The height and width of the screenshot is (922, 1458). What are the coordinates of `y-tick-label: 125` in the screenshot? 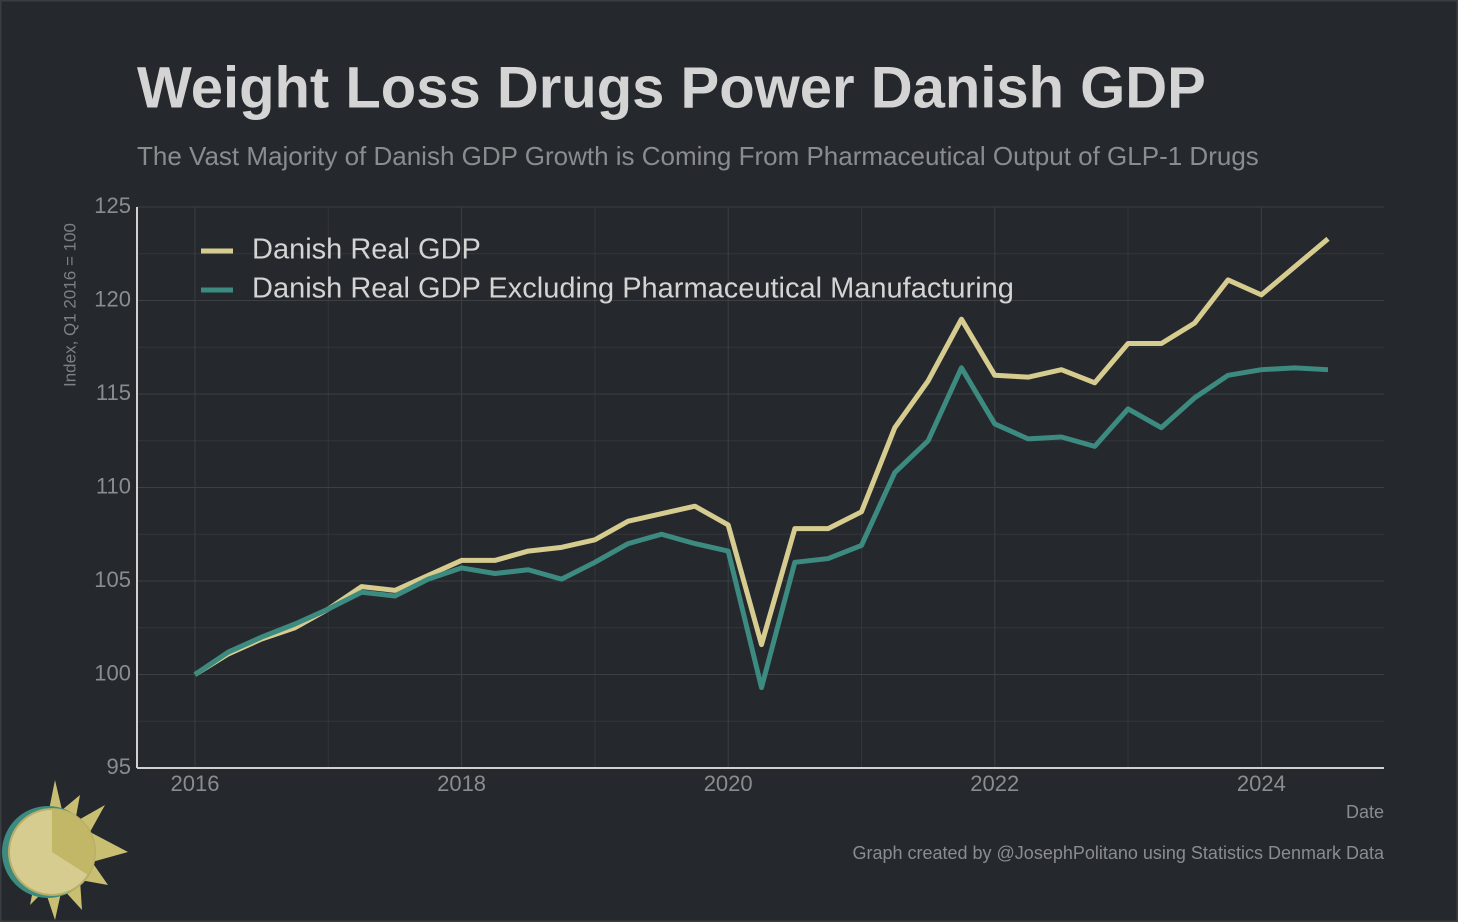 It's located at (112, 205).